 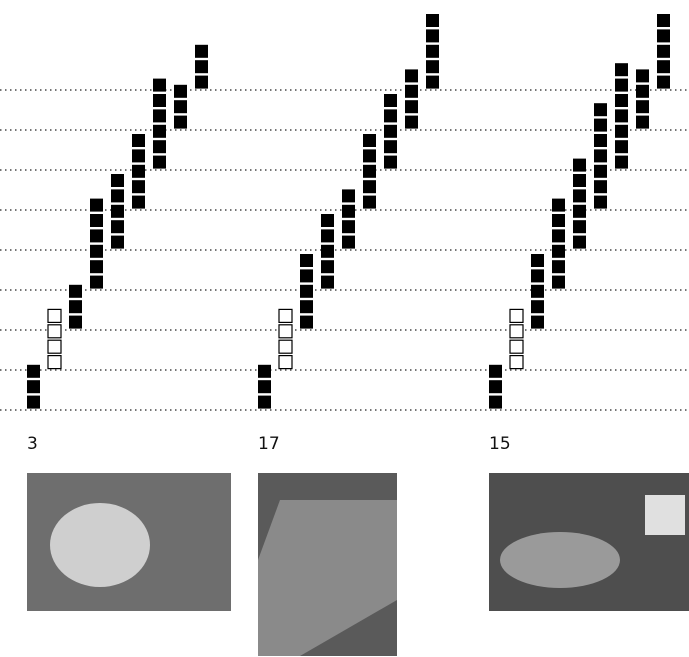 I want to click on group-label: 17, so click(x=269, y=444).